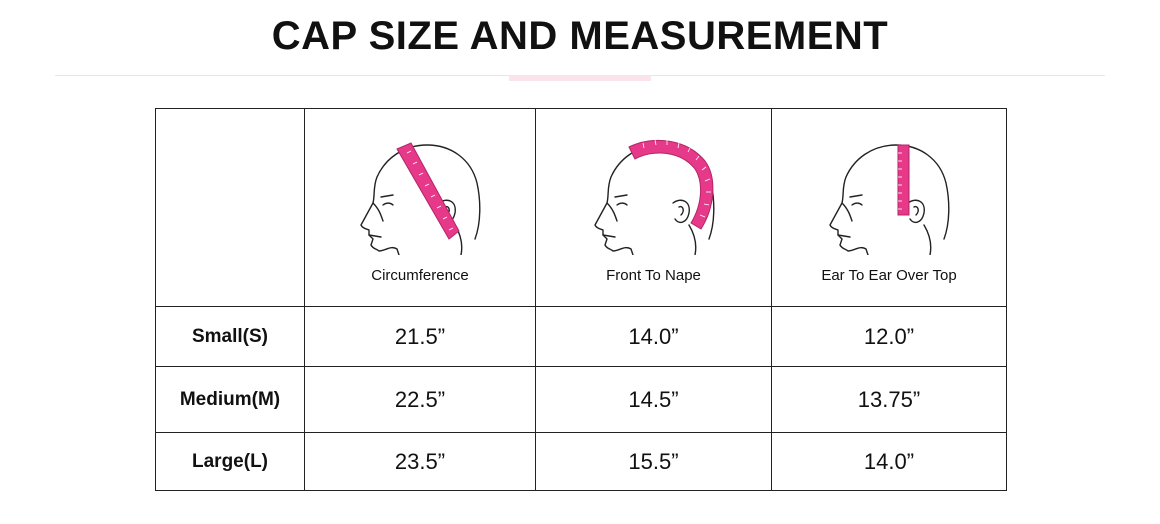  What do you see at coordinates (420, 198) in the screenshot?
I see `head-circumference-icon` at bounding box center [420, 198].